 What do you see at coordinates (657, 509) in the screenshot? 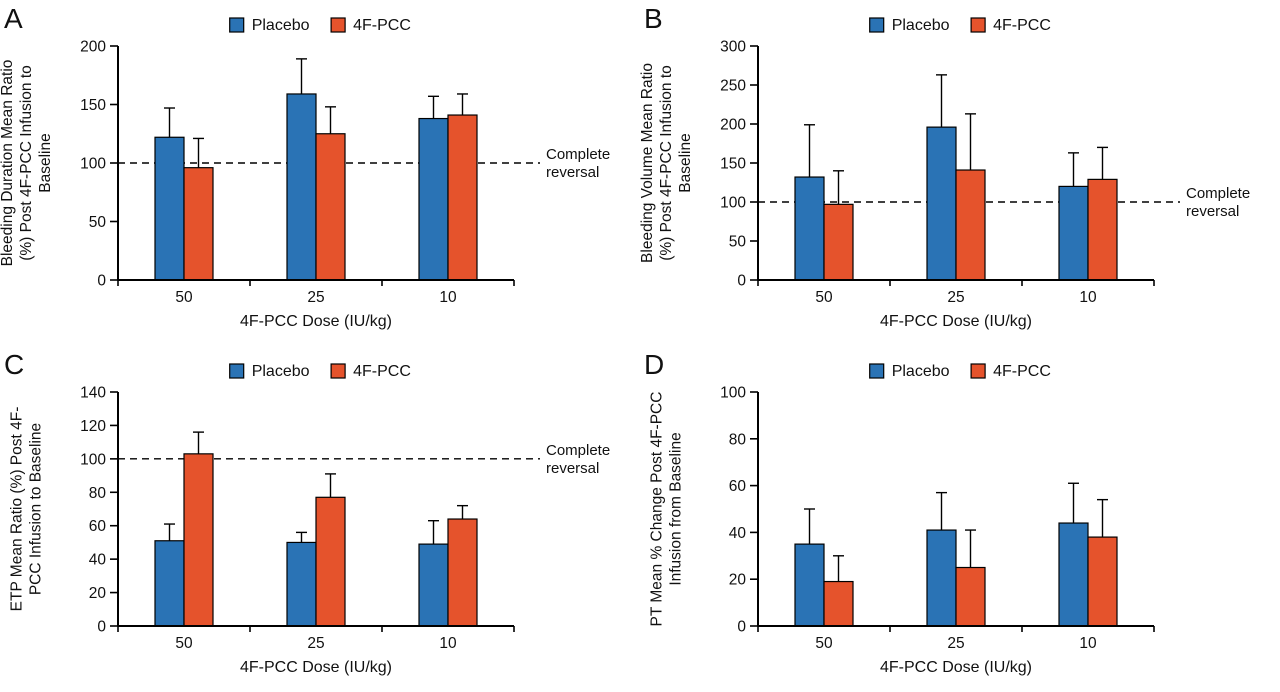
I see `y-axis-label: PT Mean % Change Post 4F-PCC` at bounding box center [657, 509].